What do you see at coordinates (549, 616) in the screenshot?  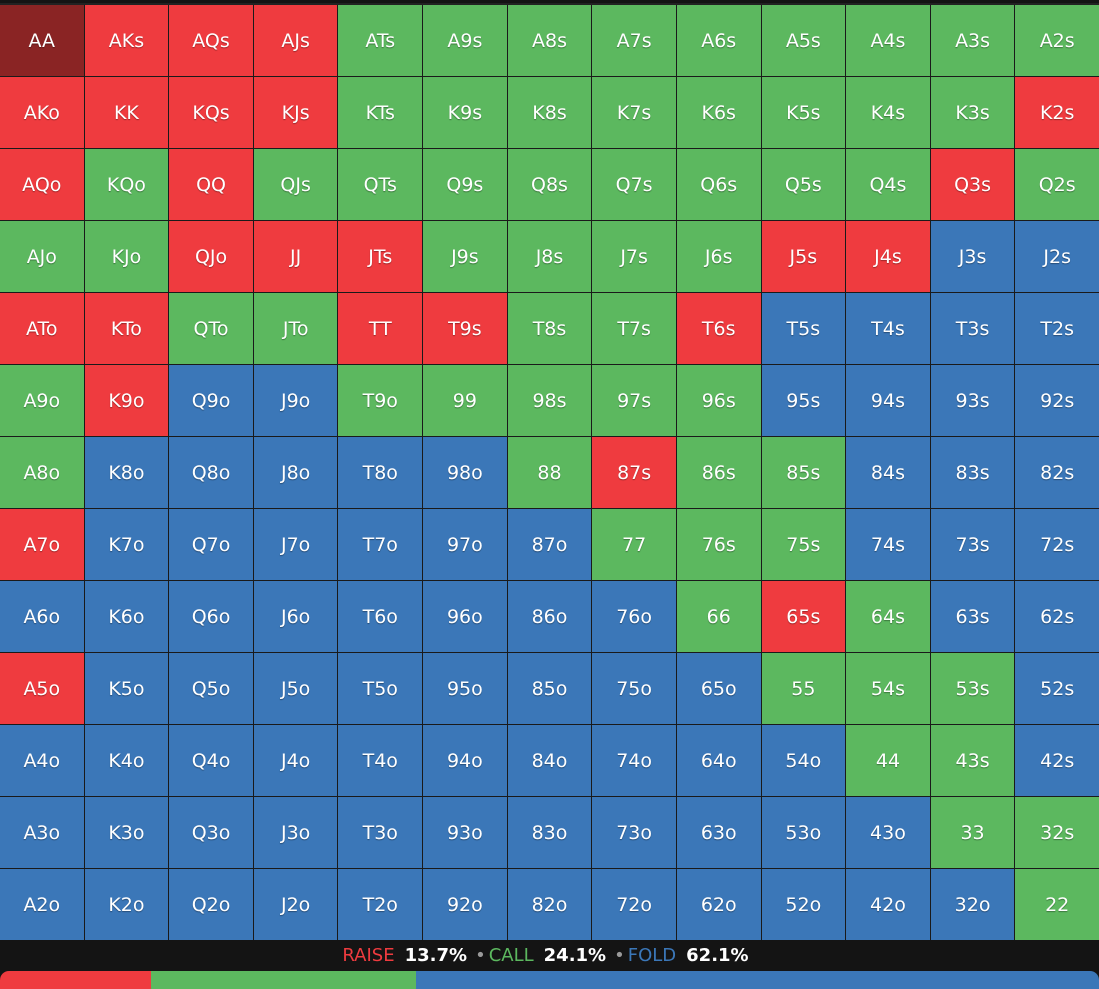 I see `hand-cell-86o: 86o` at bounding box center [549, 616].